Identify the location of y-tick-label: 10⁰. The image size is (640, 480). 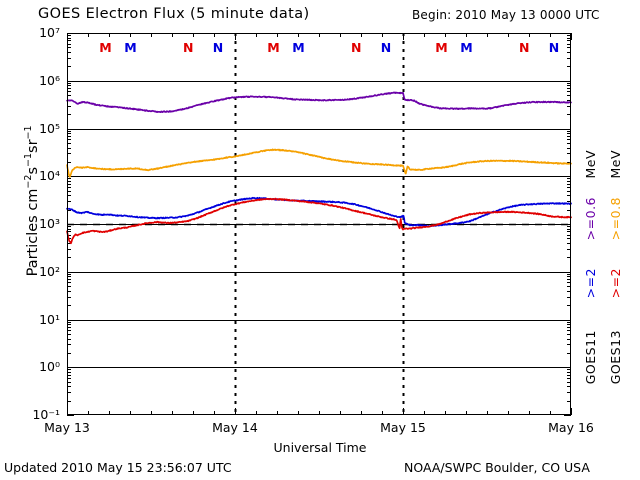
(49, 367).